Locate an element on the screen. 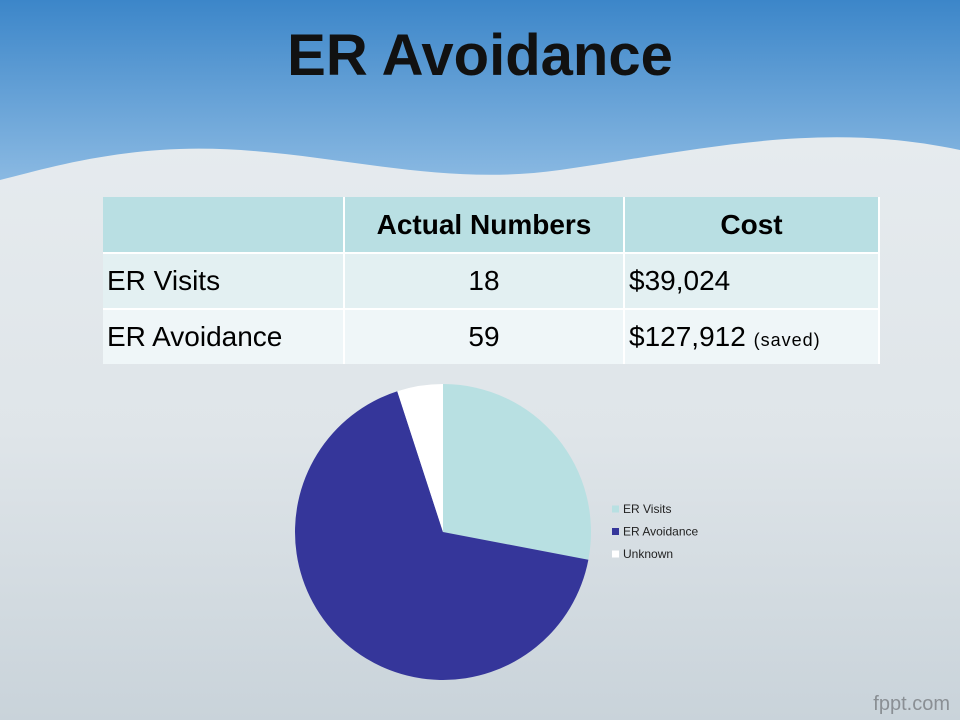 The width and height of the screenshot is (960, 720). legend-label: Unknown is located at coordinates (648, 554).